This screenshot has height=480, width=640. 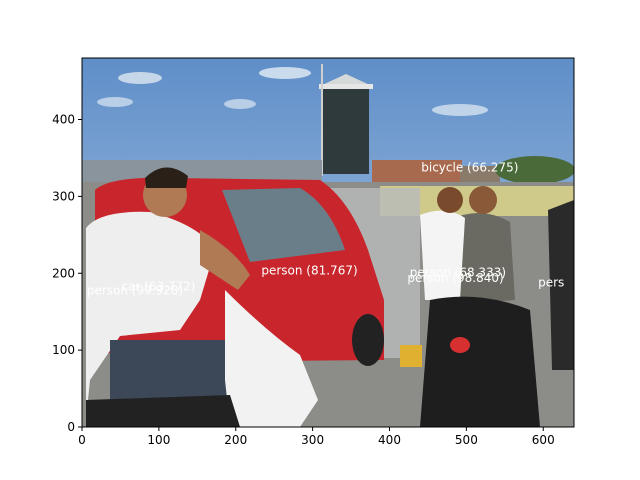 I want to click on y-tick-label: 200, so click(x=63, y=273).